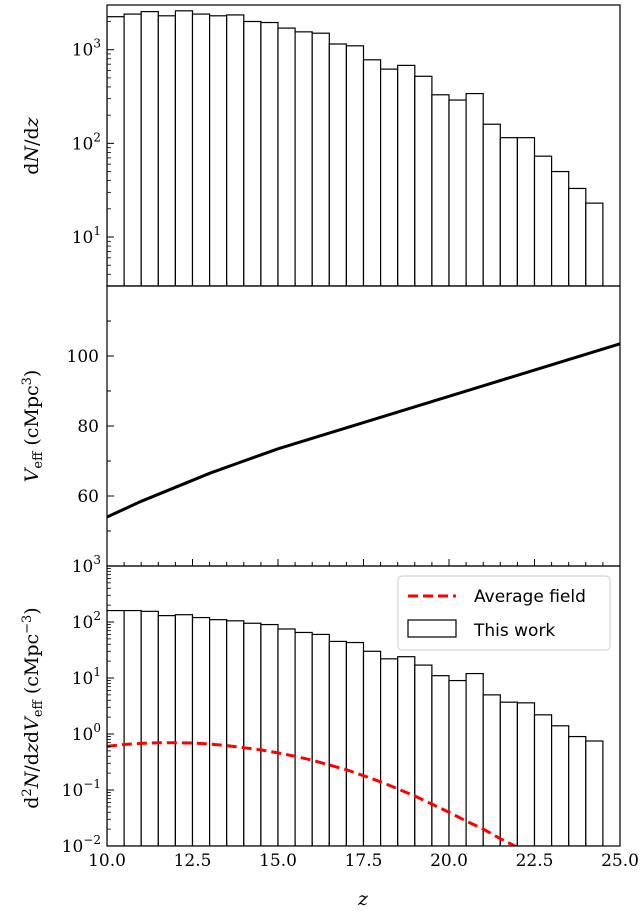 The height and width of the screenshot is (911, 643). I want to click on y-tick-label: 60, so click(88, 497).